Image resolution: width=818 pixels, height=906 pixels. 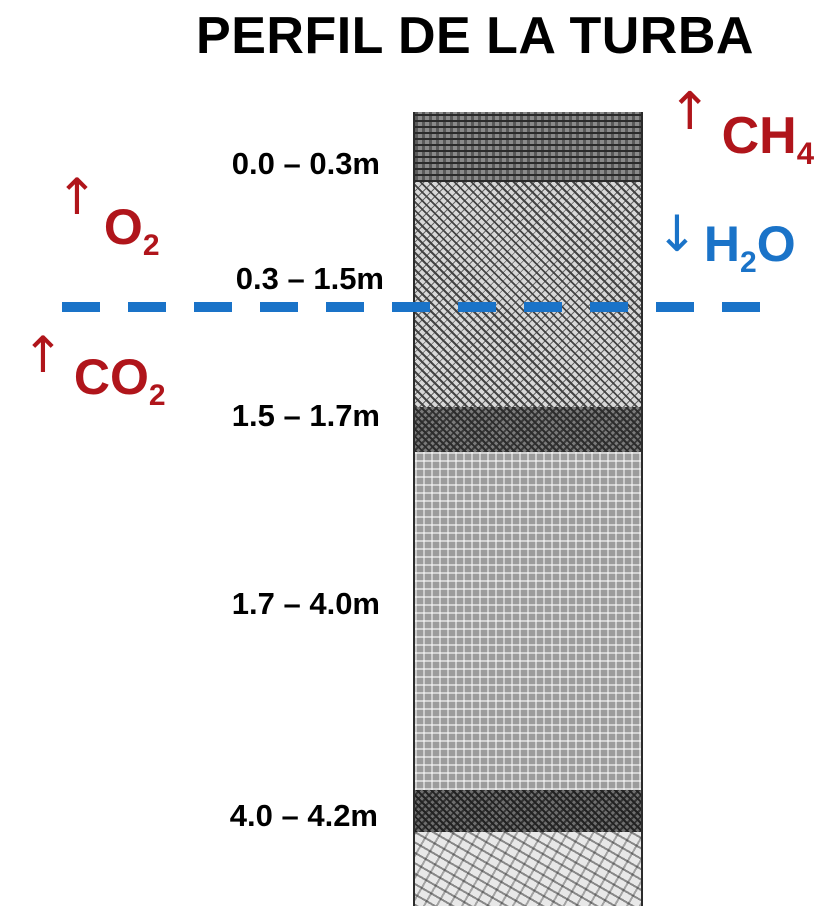 I want to click on co2-emission: ↑ CO2, so click(x=94, y=369).